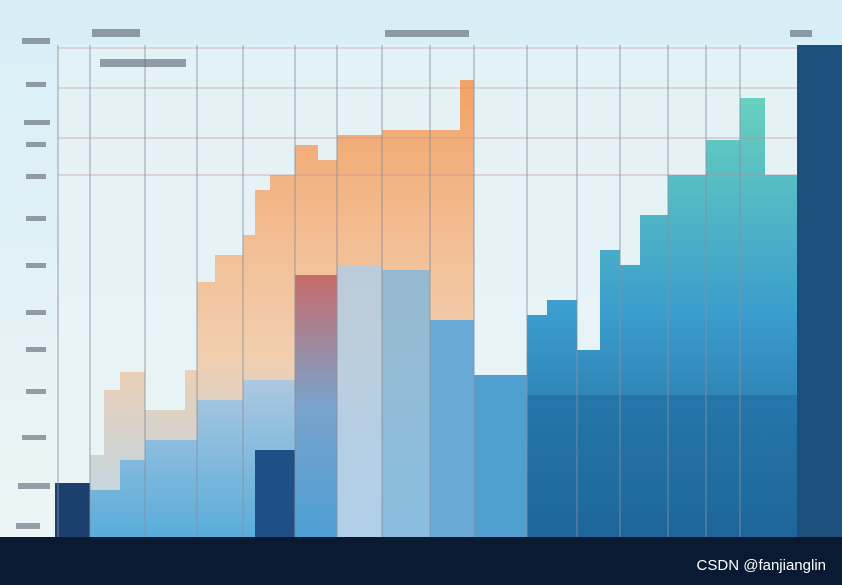  What do you see at coordinates (761, 565) in the screenshot?
I see `watermark: CSDN @fanjianglin` at bounding box center [761, 565].